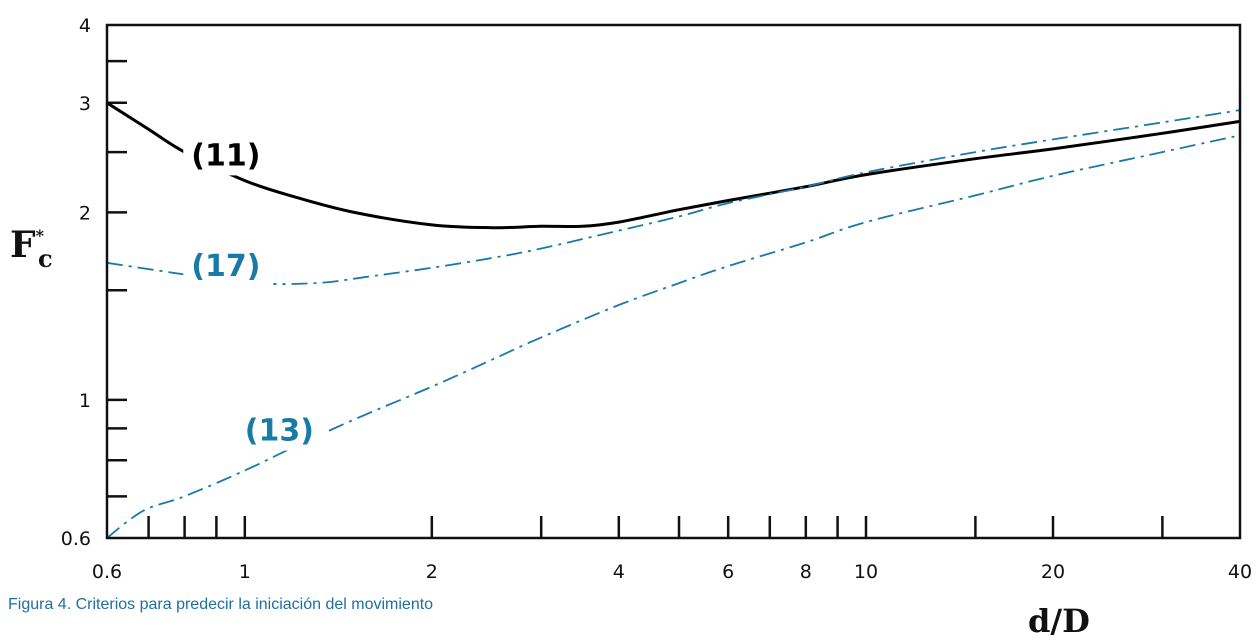 Image resolution: width=1258 pixels, height=640 pixels. I want to click on y-tick-label: 4, so click(85, 26).